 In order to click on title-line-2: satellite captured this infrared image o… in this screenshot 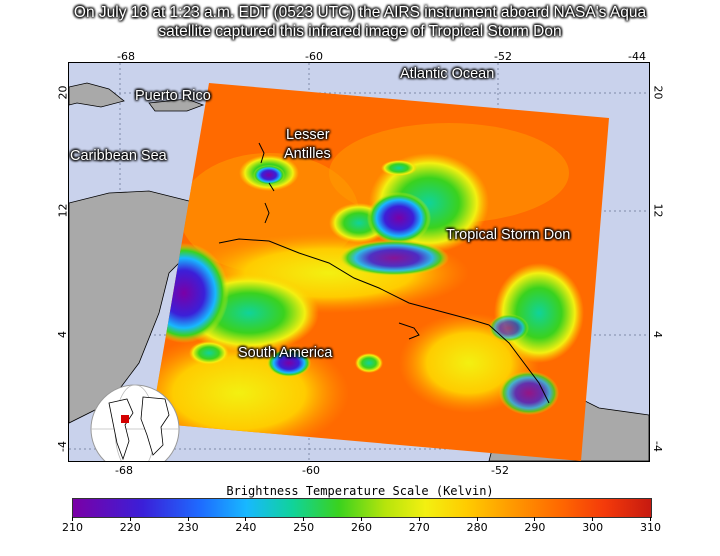, I will do `click(360, 31)`.